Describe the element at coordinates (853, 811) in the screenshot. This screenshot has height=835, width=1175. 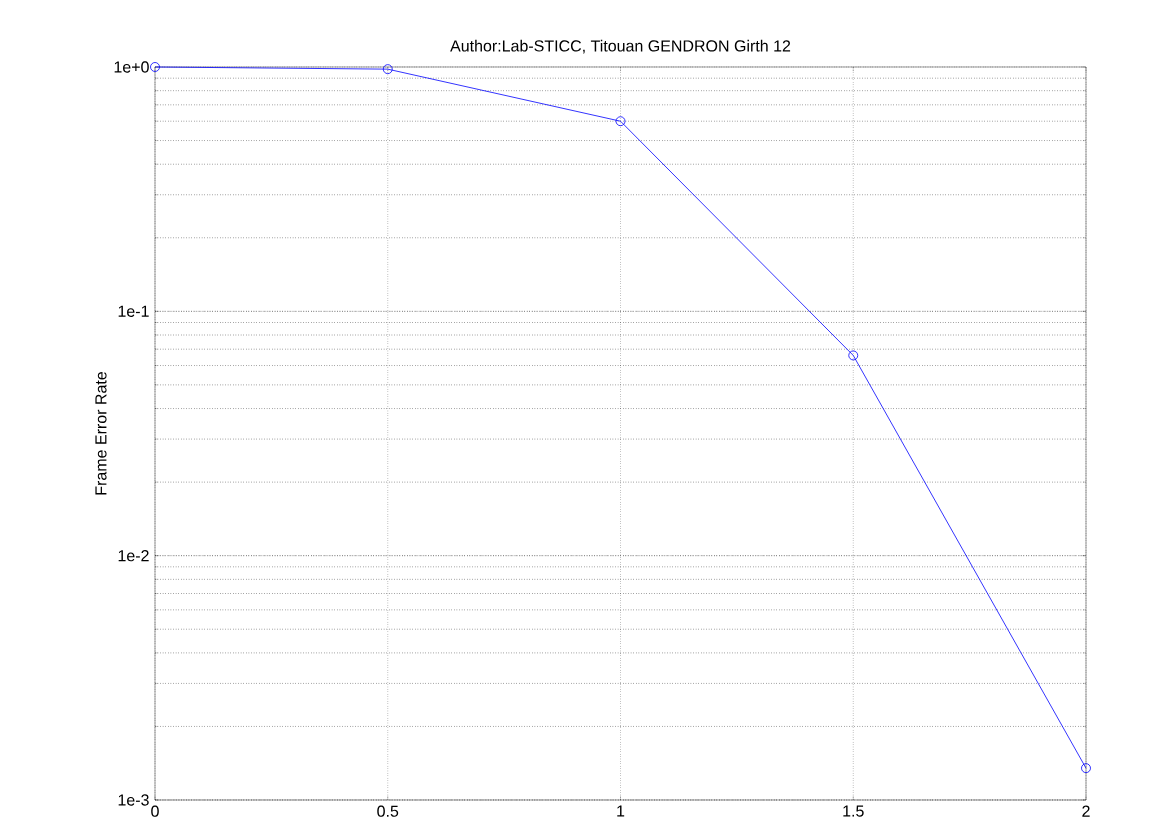
I see `x-tick-label: 1.5` at that location.